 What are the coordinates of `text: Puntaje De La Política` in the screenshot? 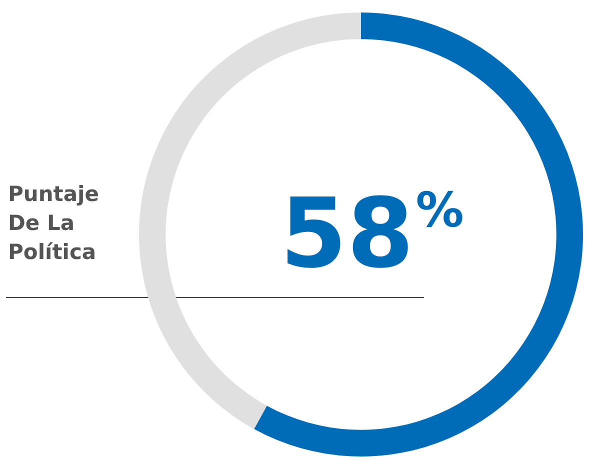 It's located at (54, 223).